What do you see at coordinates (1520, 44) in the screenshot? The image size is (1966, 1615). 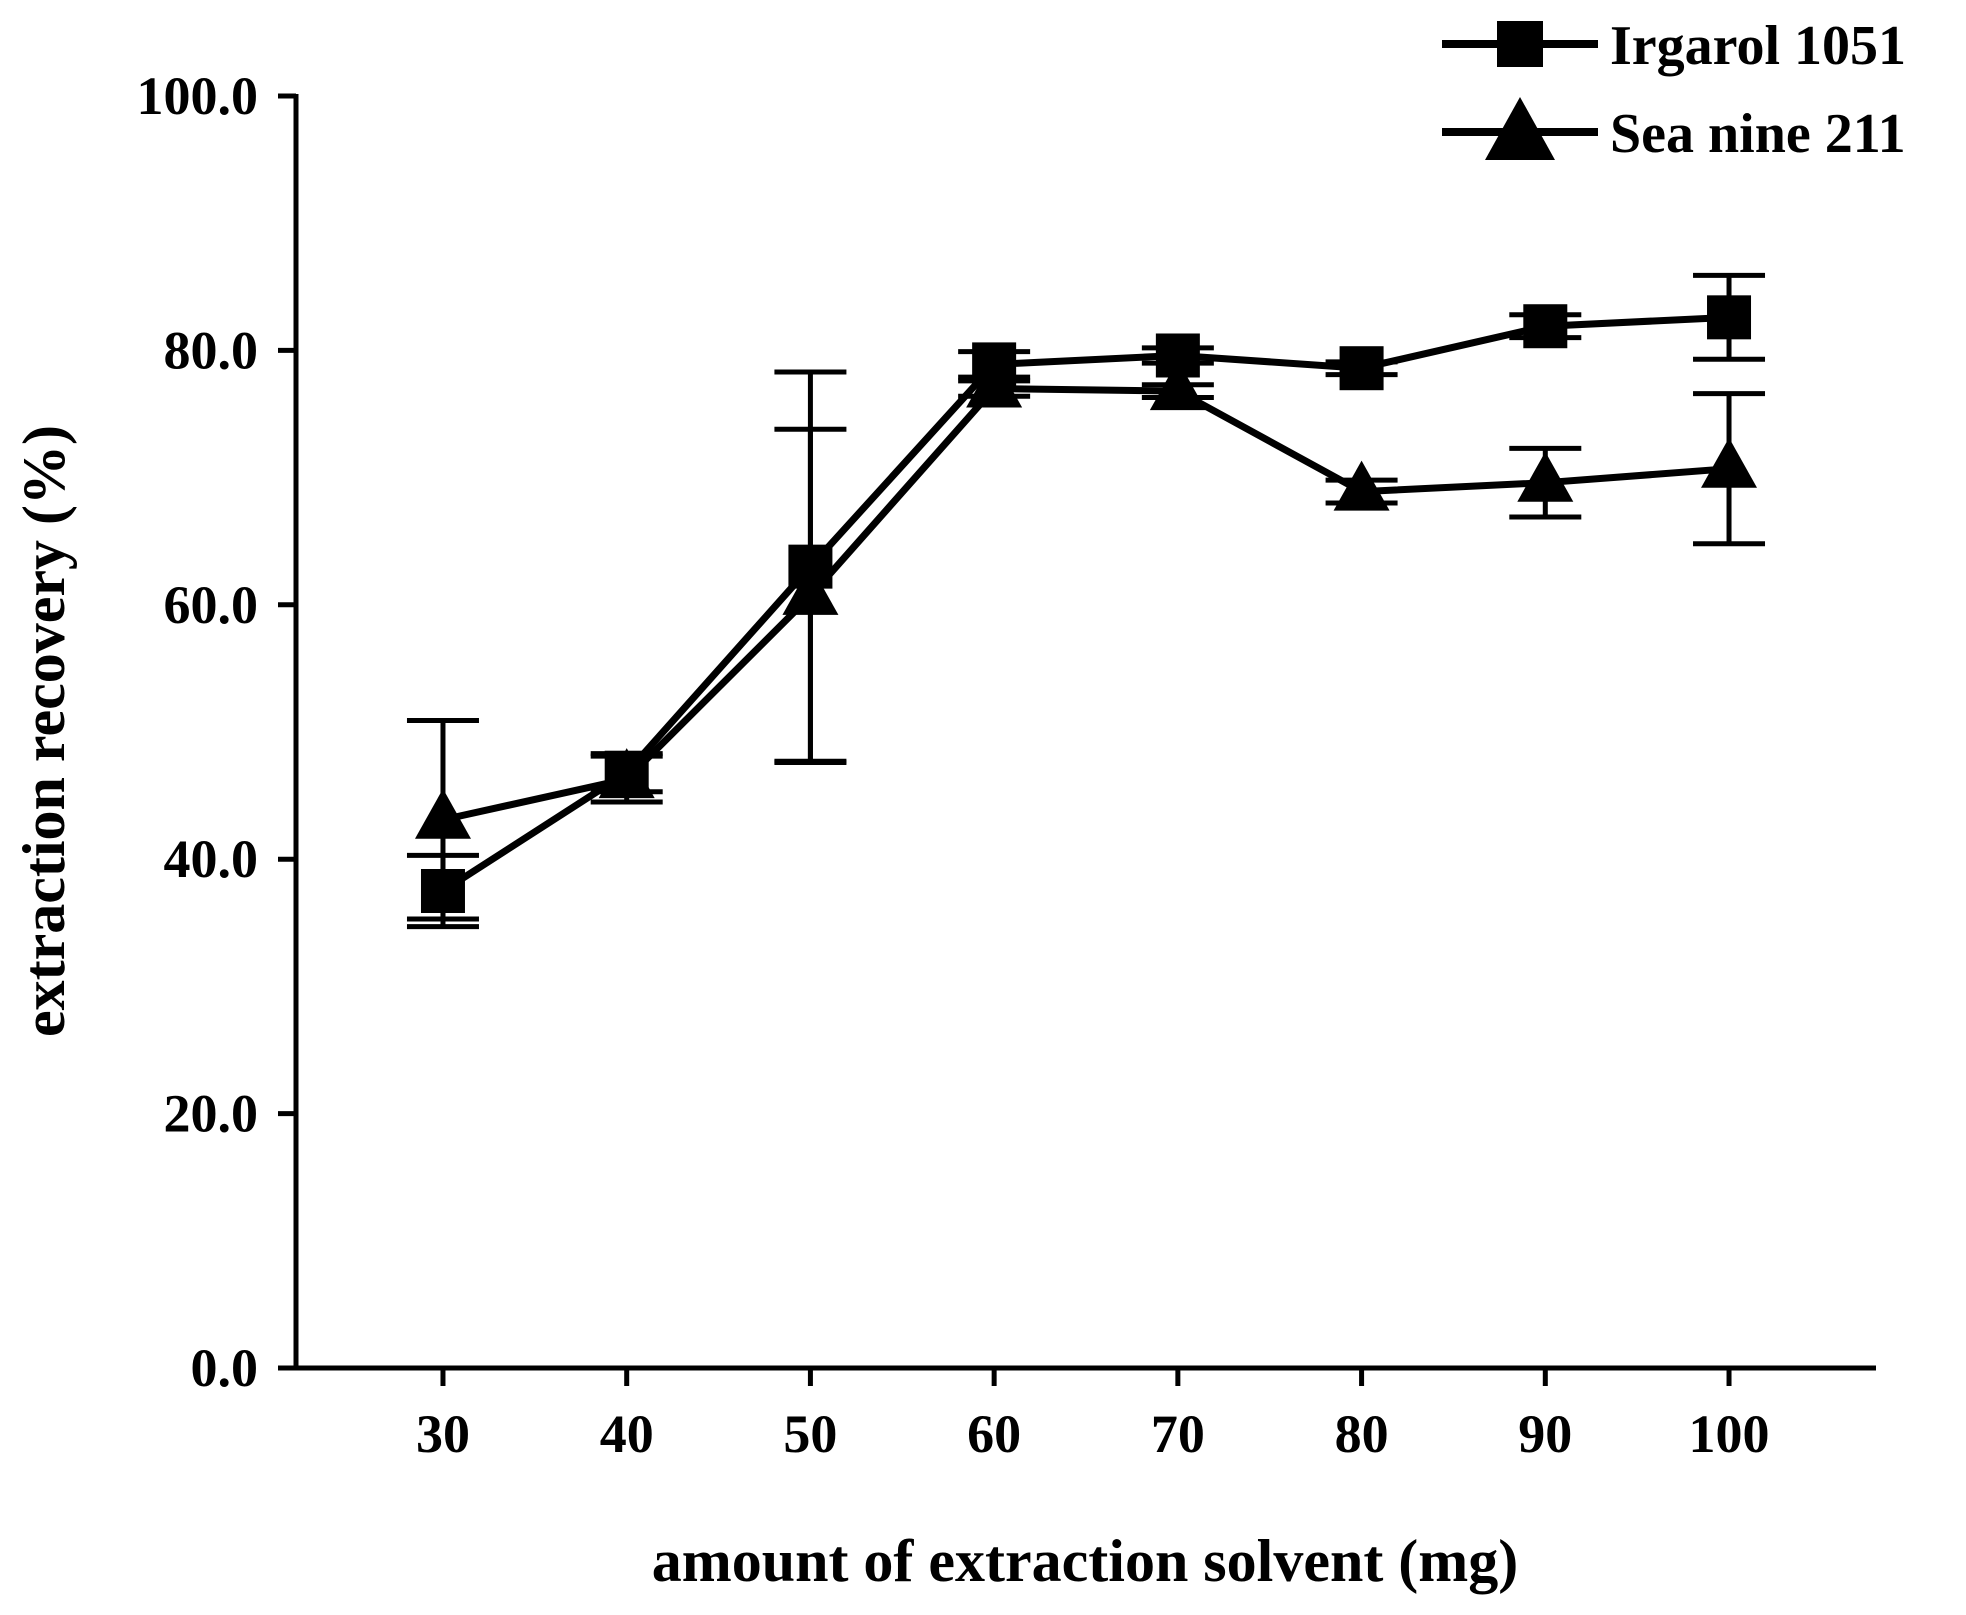 I see `legend-square-marker` at bounding box center [1520, 44].